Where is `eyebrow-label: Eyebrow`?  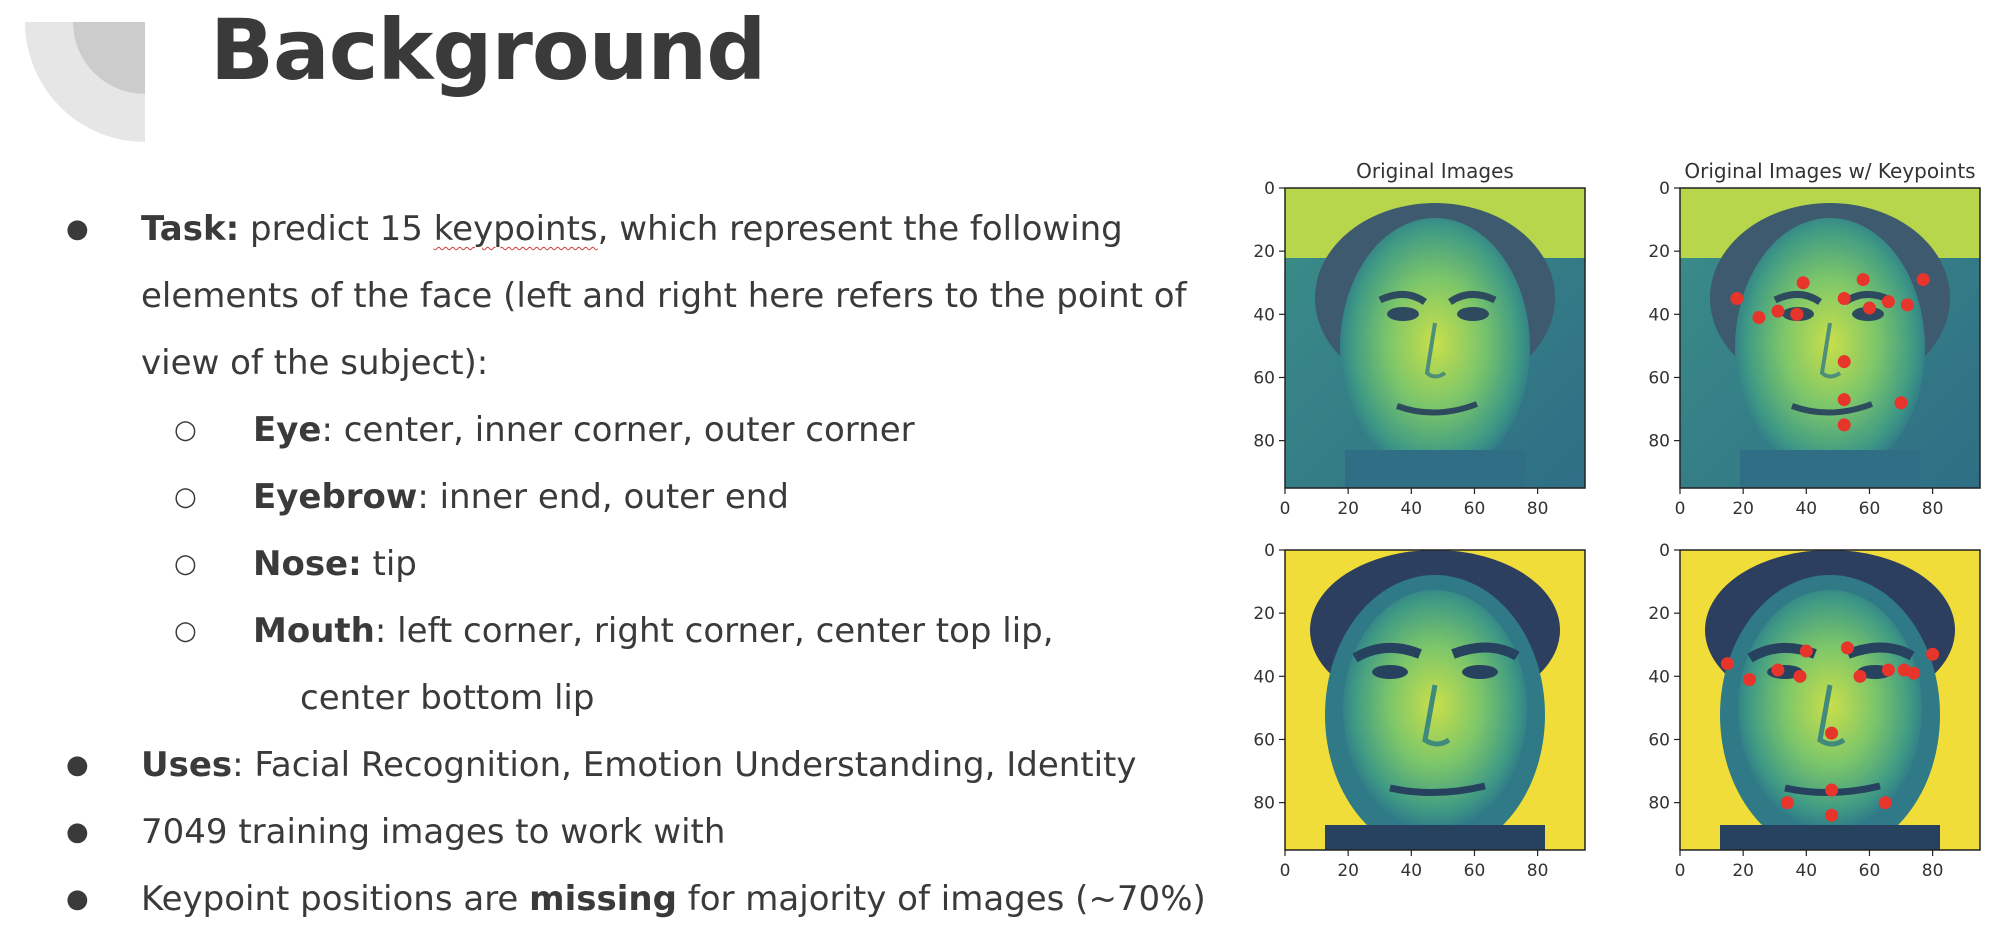
eyebrow-label: Eyebrow is located at coordinates (335, 497).